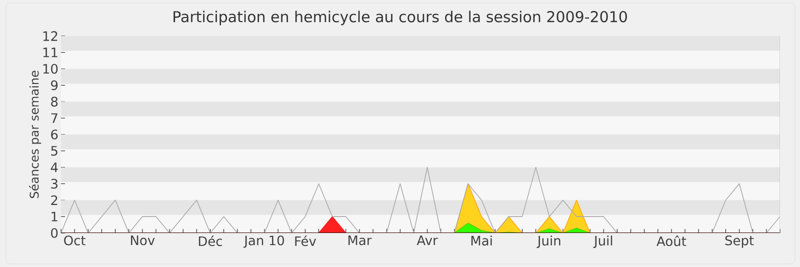  What do you see at coordinates (54, 167) in the screenshot?
I see `y-tick-label: 4` at bounding box center [54, 167].